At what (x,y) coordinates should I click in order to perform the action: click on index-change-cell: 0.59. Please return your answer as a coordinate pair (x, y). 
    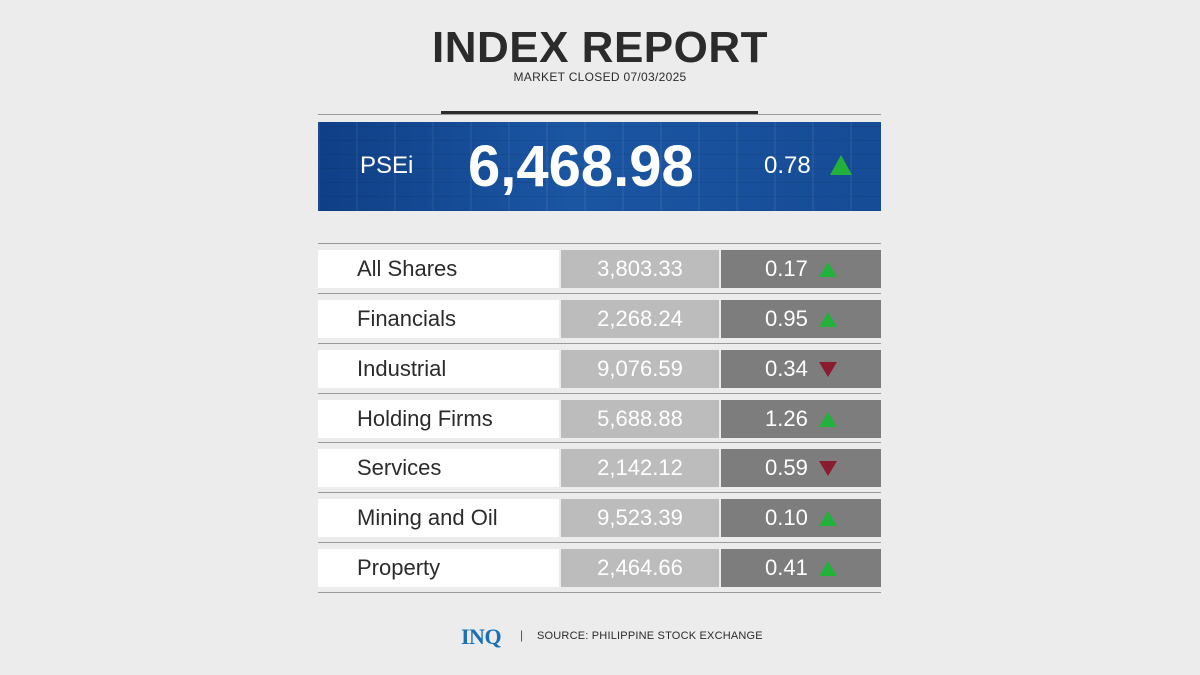
    Looking at the image, I should click on (801, 468).